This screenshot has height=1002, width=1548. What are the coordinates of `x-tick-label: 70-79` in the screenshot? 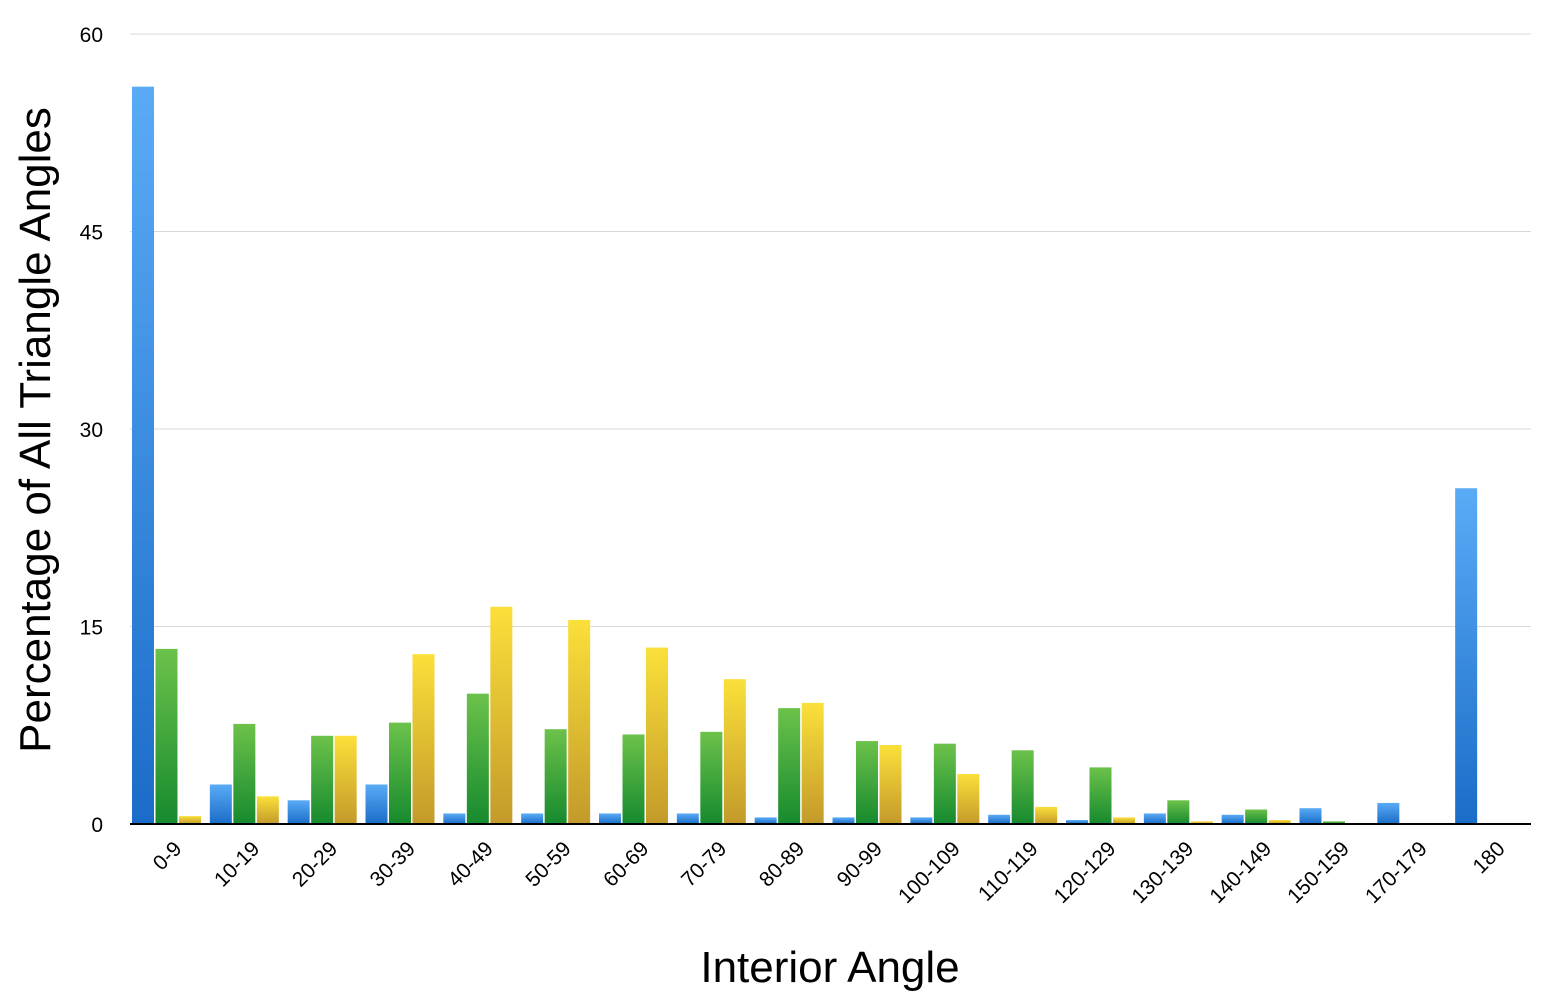 It's located at (704, 864).